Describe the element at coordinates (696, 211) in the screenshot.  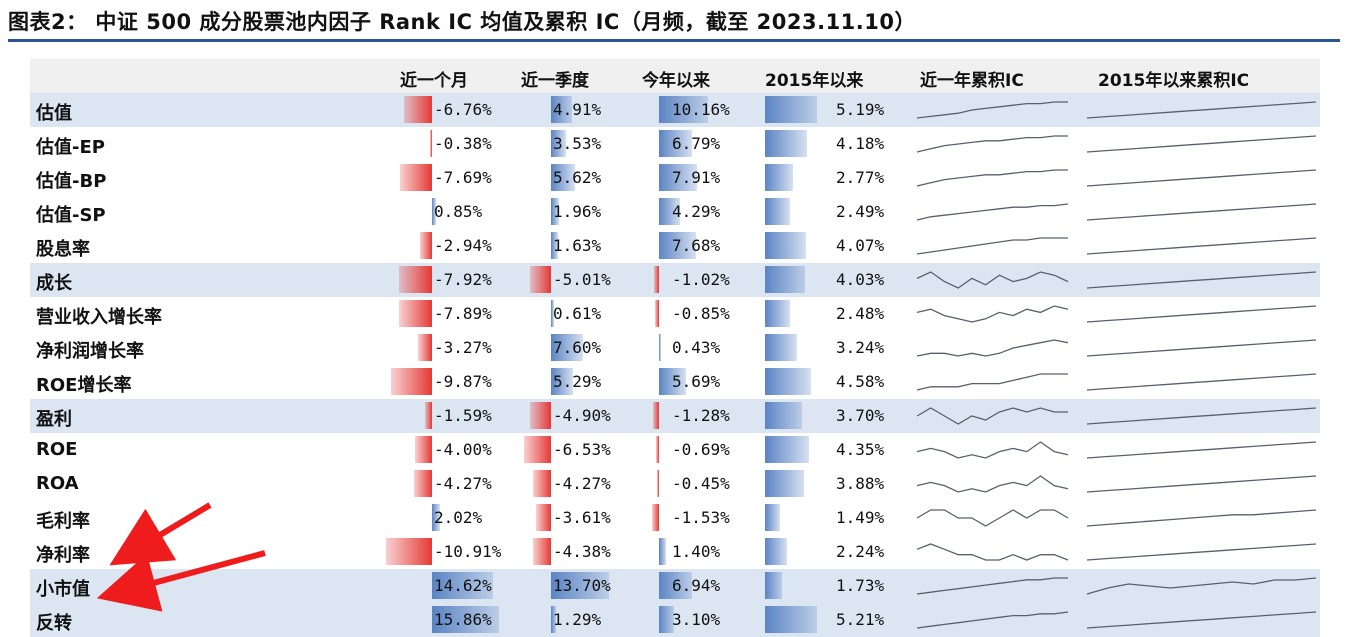
I see `value-text: 4.29%` at that location.